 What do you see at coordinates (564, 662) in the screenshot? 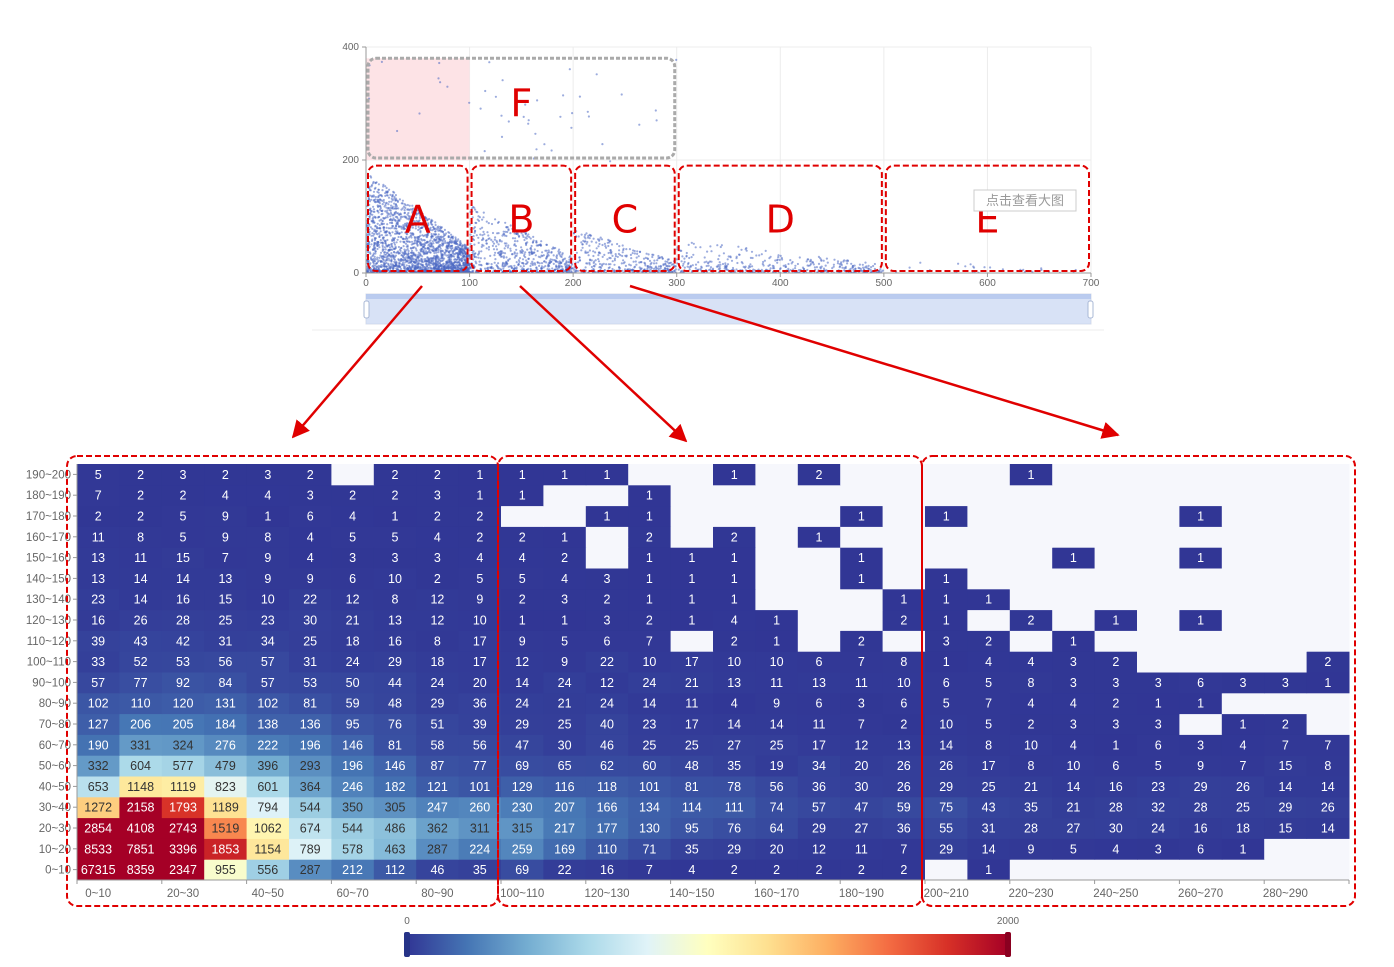
I see `heatmap-cell-label: 9` at bounding box center [564, 662].